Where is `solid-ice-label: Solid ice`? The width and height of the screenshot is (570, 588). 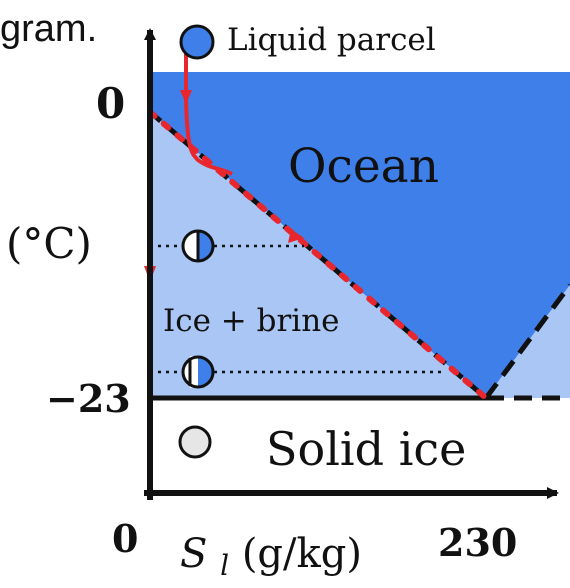 solid-ice-label: Solid ice is located at coordinates (366, 449).